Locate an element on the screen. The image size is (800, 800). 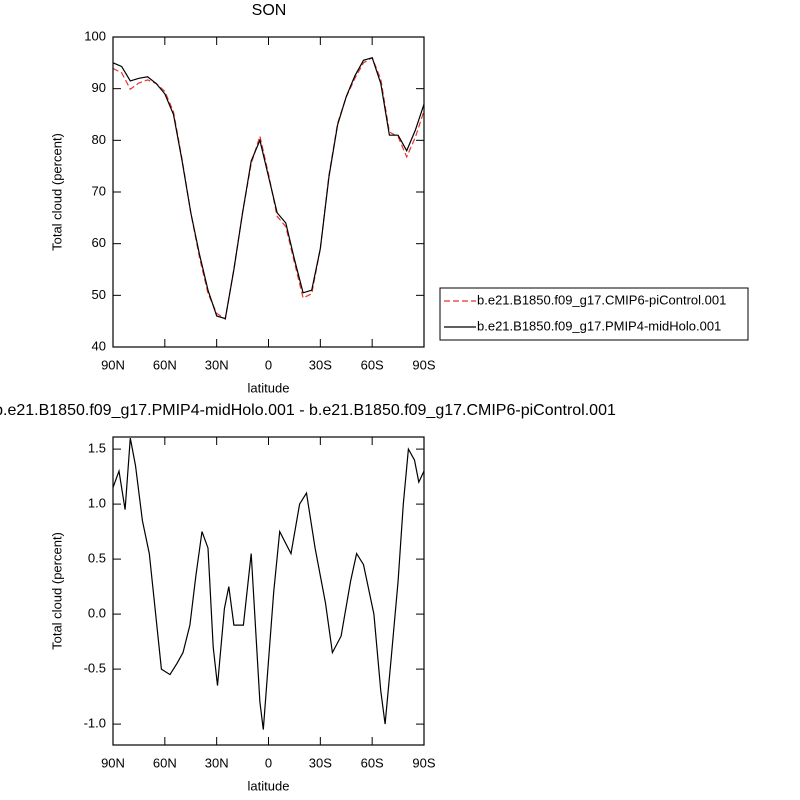
chart-title: SON is located at coordinates (269, 10).